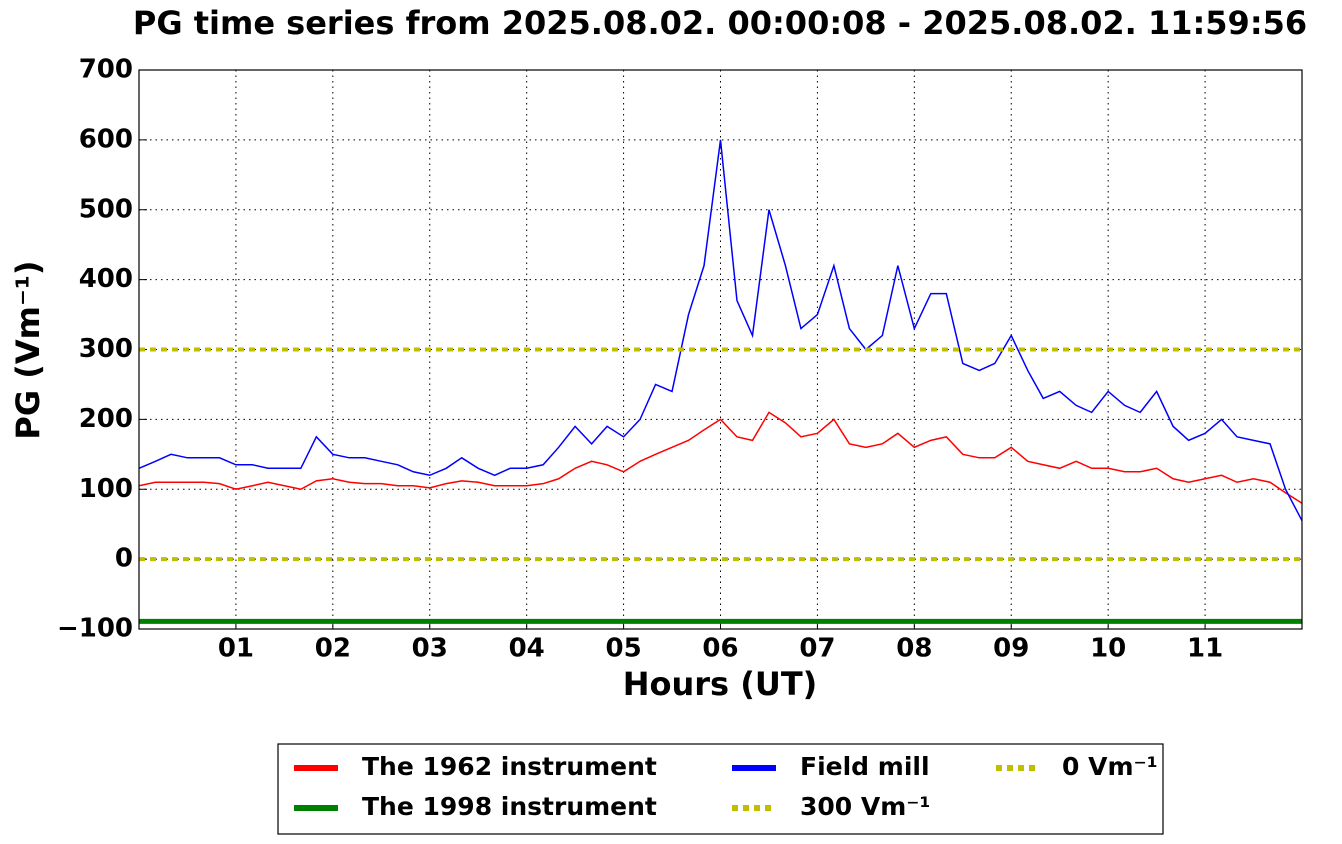 The height and width of the screenshot is (844, 1342). Describe the element at coordinates (720, 684) in the screenshot. I see `x-axis-label: Hours (UT)` at that location.